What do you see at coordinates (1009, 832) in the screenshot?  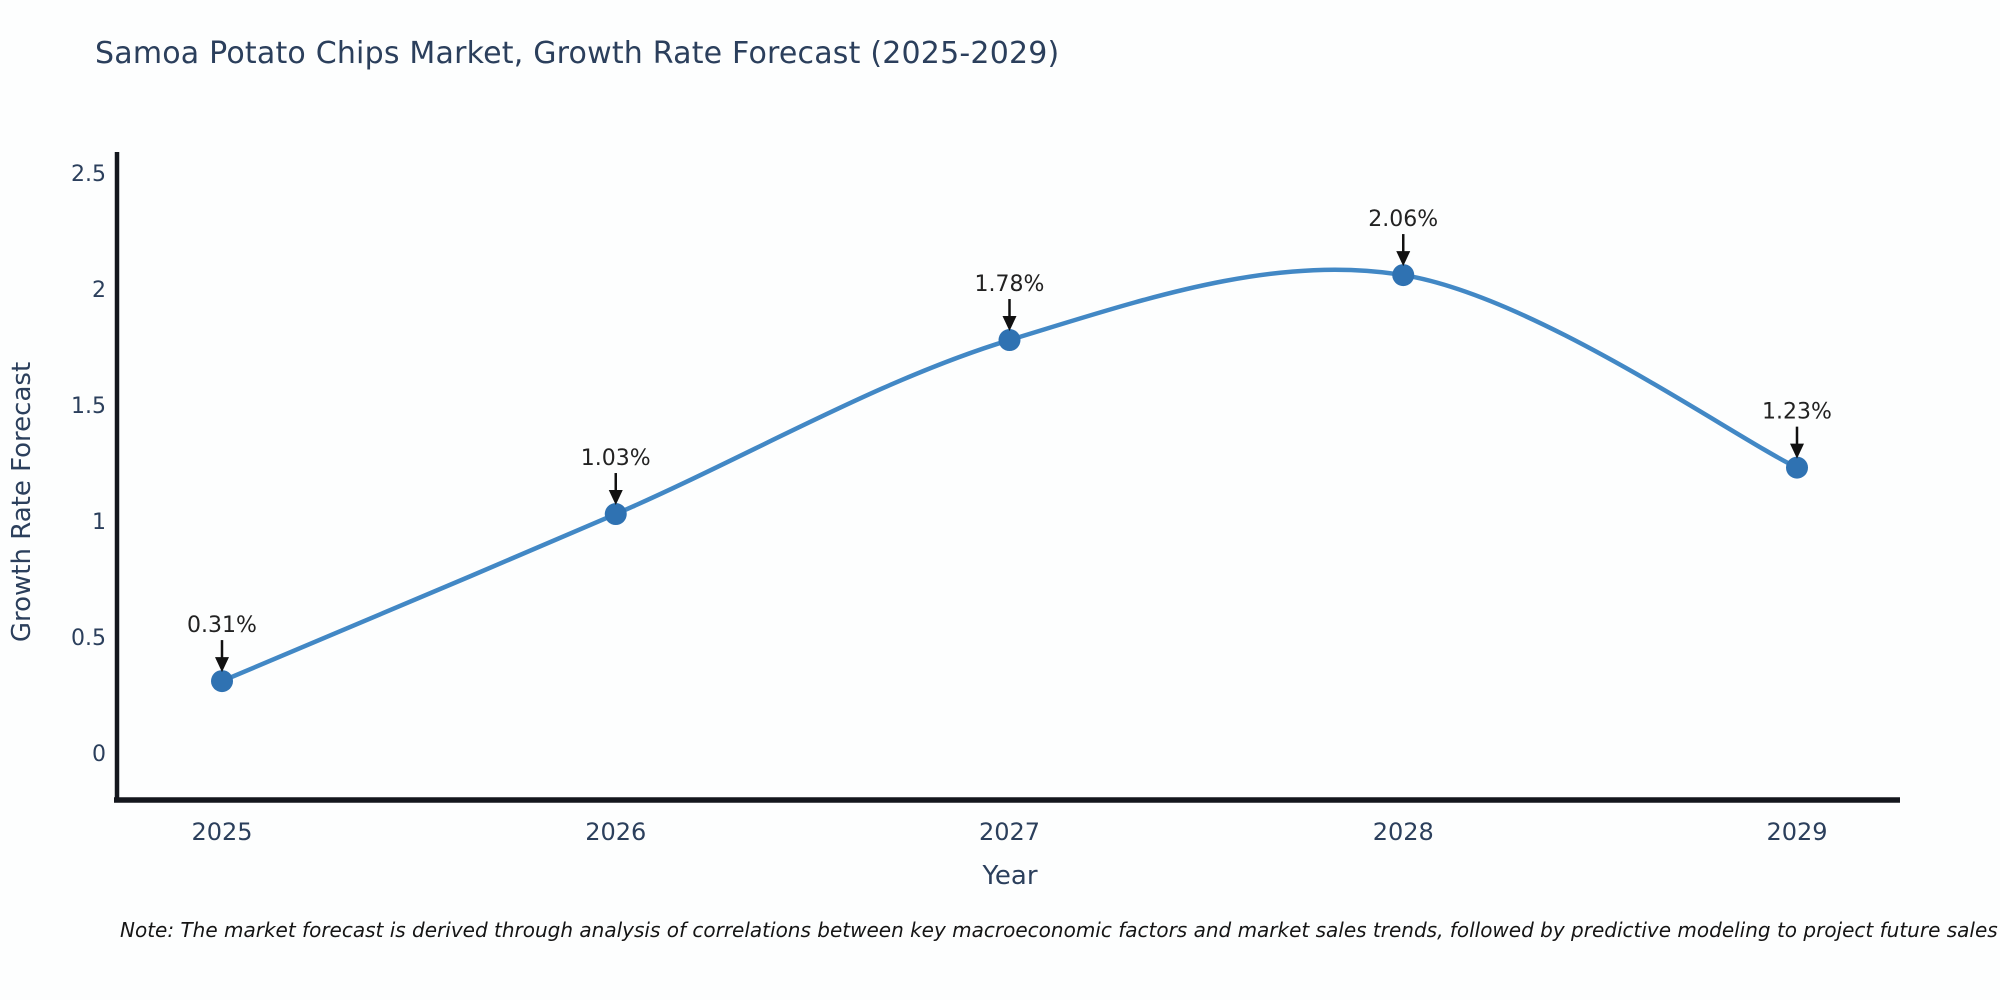 I see `x-tick-label: 2027` at bounding box center [1009, 832].